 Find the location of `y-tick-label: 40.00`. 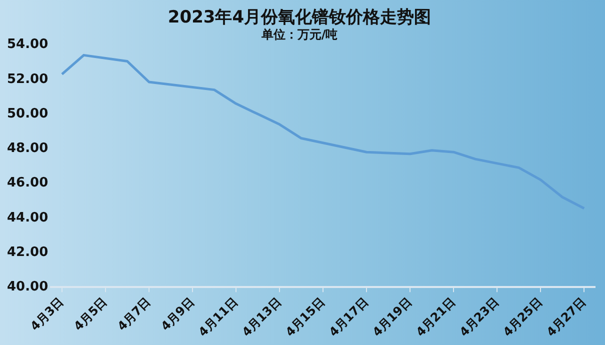

y-tick-label: 40.00 is located at coordinates (27, 287).